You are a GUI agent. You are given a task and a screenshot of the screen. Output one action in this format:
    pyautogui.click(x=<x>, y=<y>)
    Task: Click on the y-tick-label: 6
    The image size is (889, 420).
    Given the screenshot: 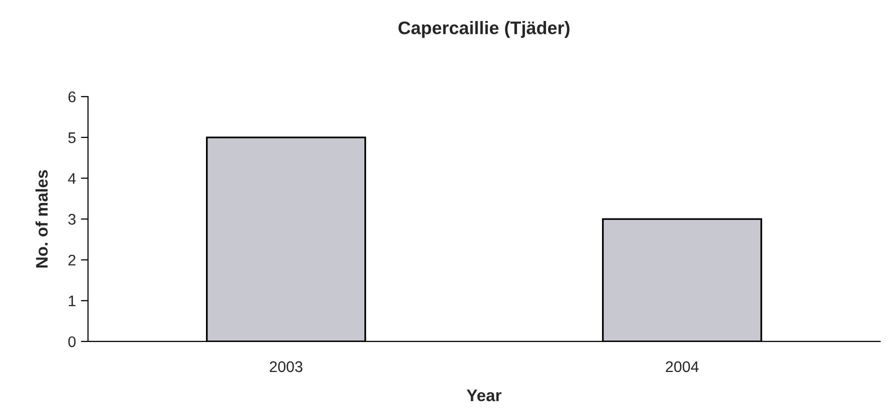 What is the action you would take?
    pyautogui.click(x=72, y=96)
    